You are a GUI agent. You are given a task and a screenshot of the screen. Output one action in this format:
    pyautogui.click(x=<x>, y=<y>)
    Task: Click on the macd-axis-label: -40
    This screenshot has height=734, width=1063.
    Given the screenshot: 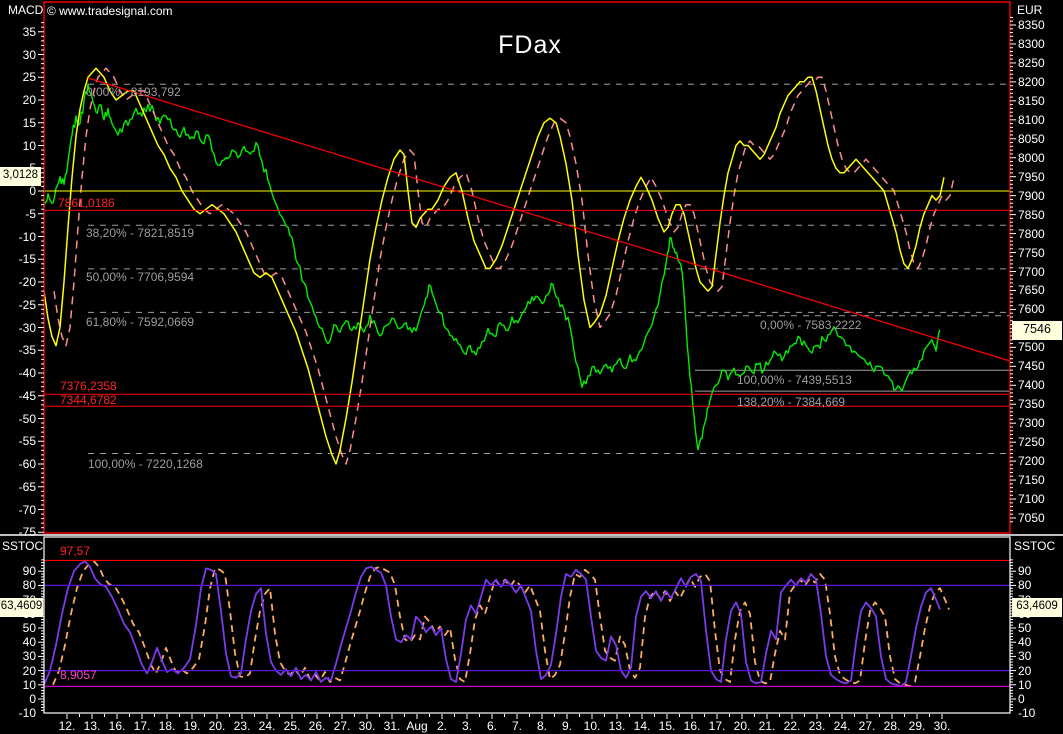 What is the action you would take?
    pyautogui.click(x=27, y=373)
    